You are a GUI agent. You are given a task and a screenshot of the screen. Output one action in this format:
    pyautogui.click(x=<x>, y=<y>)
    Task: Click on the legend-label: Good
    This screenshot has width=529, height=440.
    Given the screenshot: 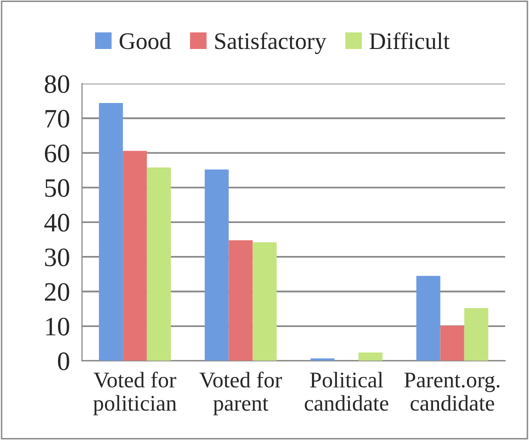 What is the action you would take?
    pyautogui.click(x=145, y=41)
    